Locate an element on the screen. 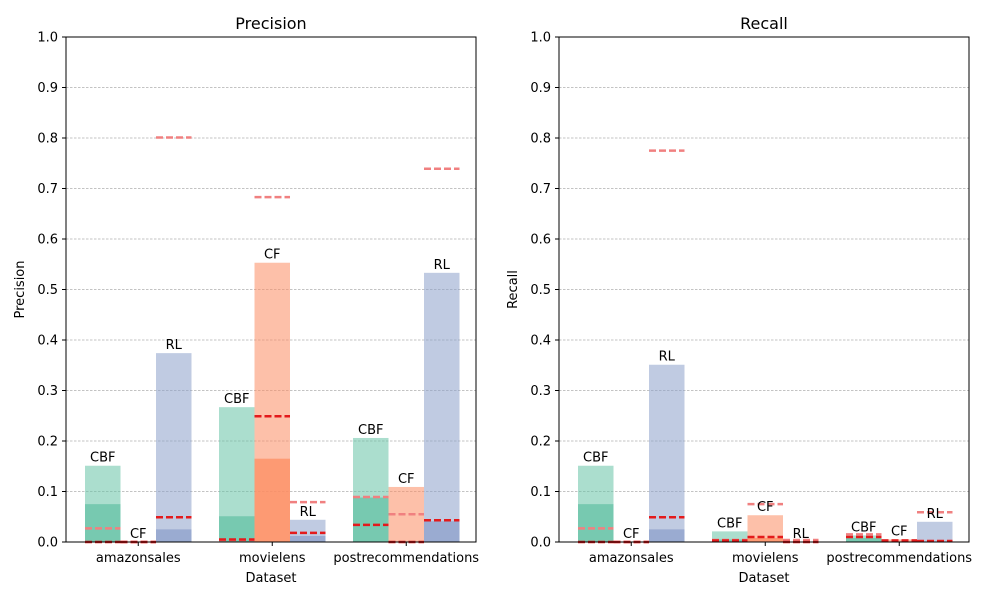 The image size is (1000, 600). bar-cf-postrecommendations is located at coordinates (899, 540).